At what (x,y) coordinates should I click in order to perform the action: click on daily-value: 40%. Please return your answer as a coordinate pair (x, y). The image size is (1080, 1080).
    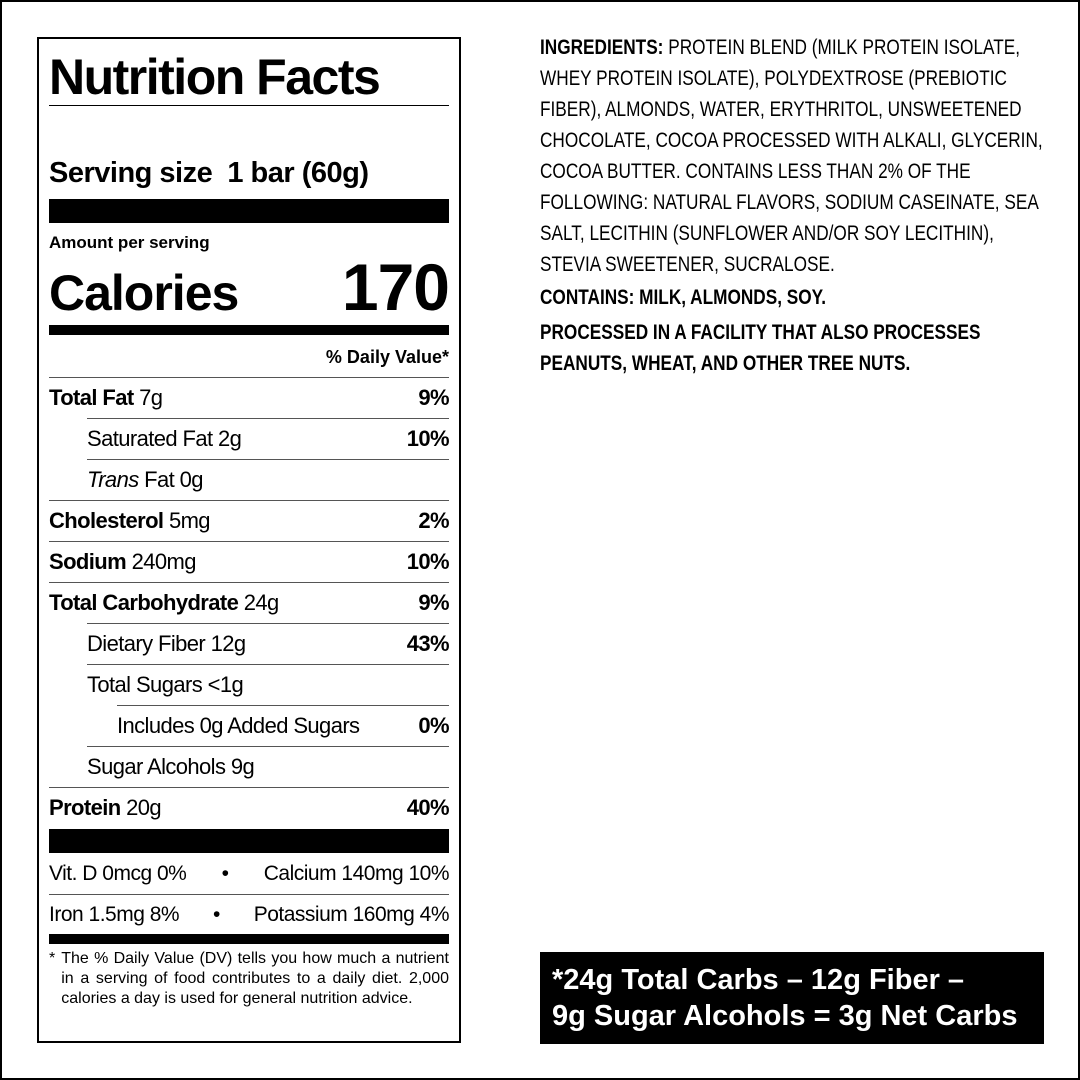
    Looking at the image, I should click on (428, 807).